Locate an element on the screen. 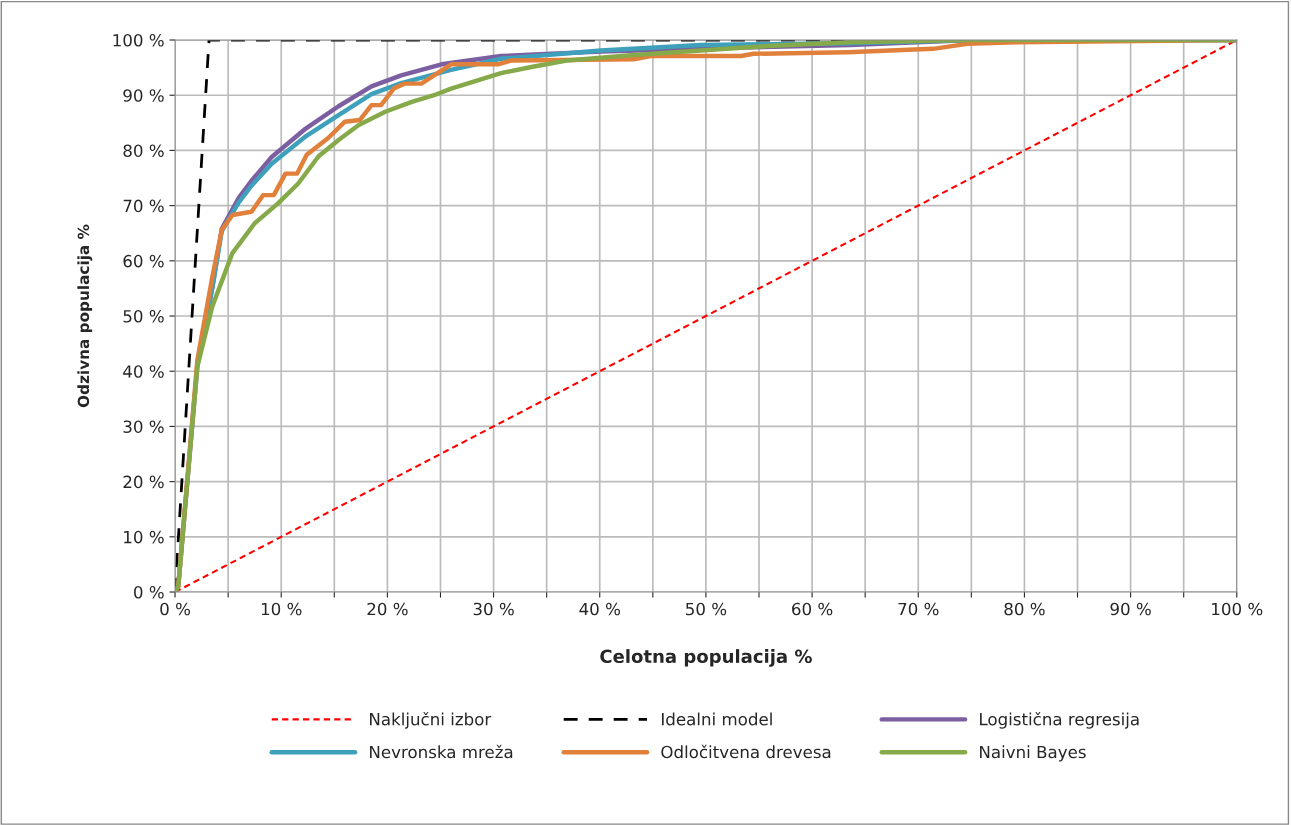  legend-label: Nevronska mreža is located at coordinates (441, 751).